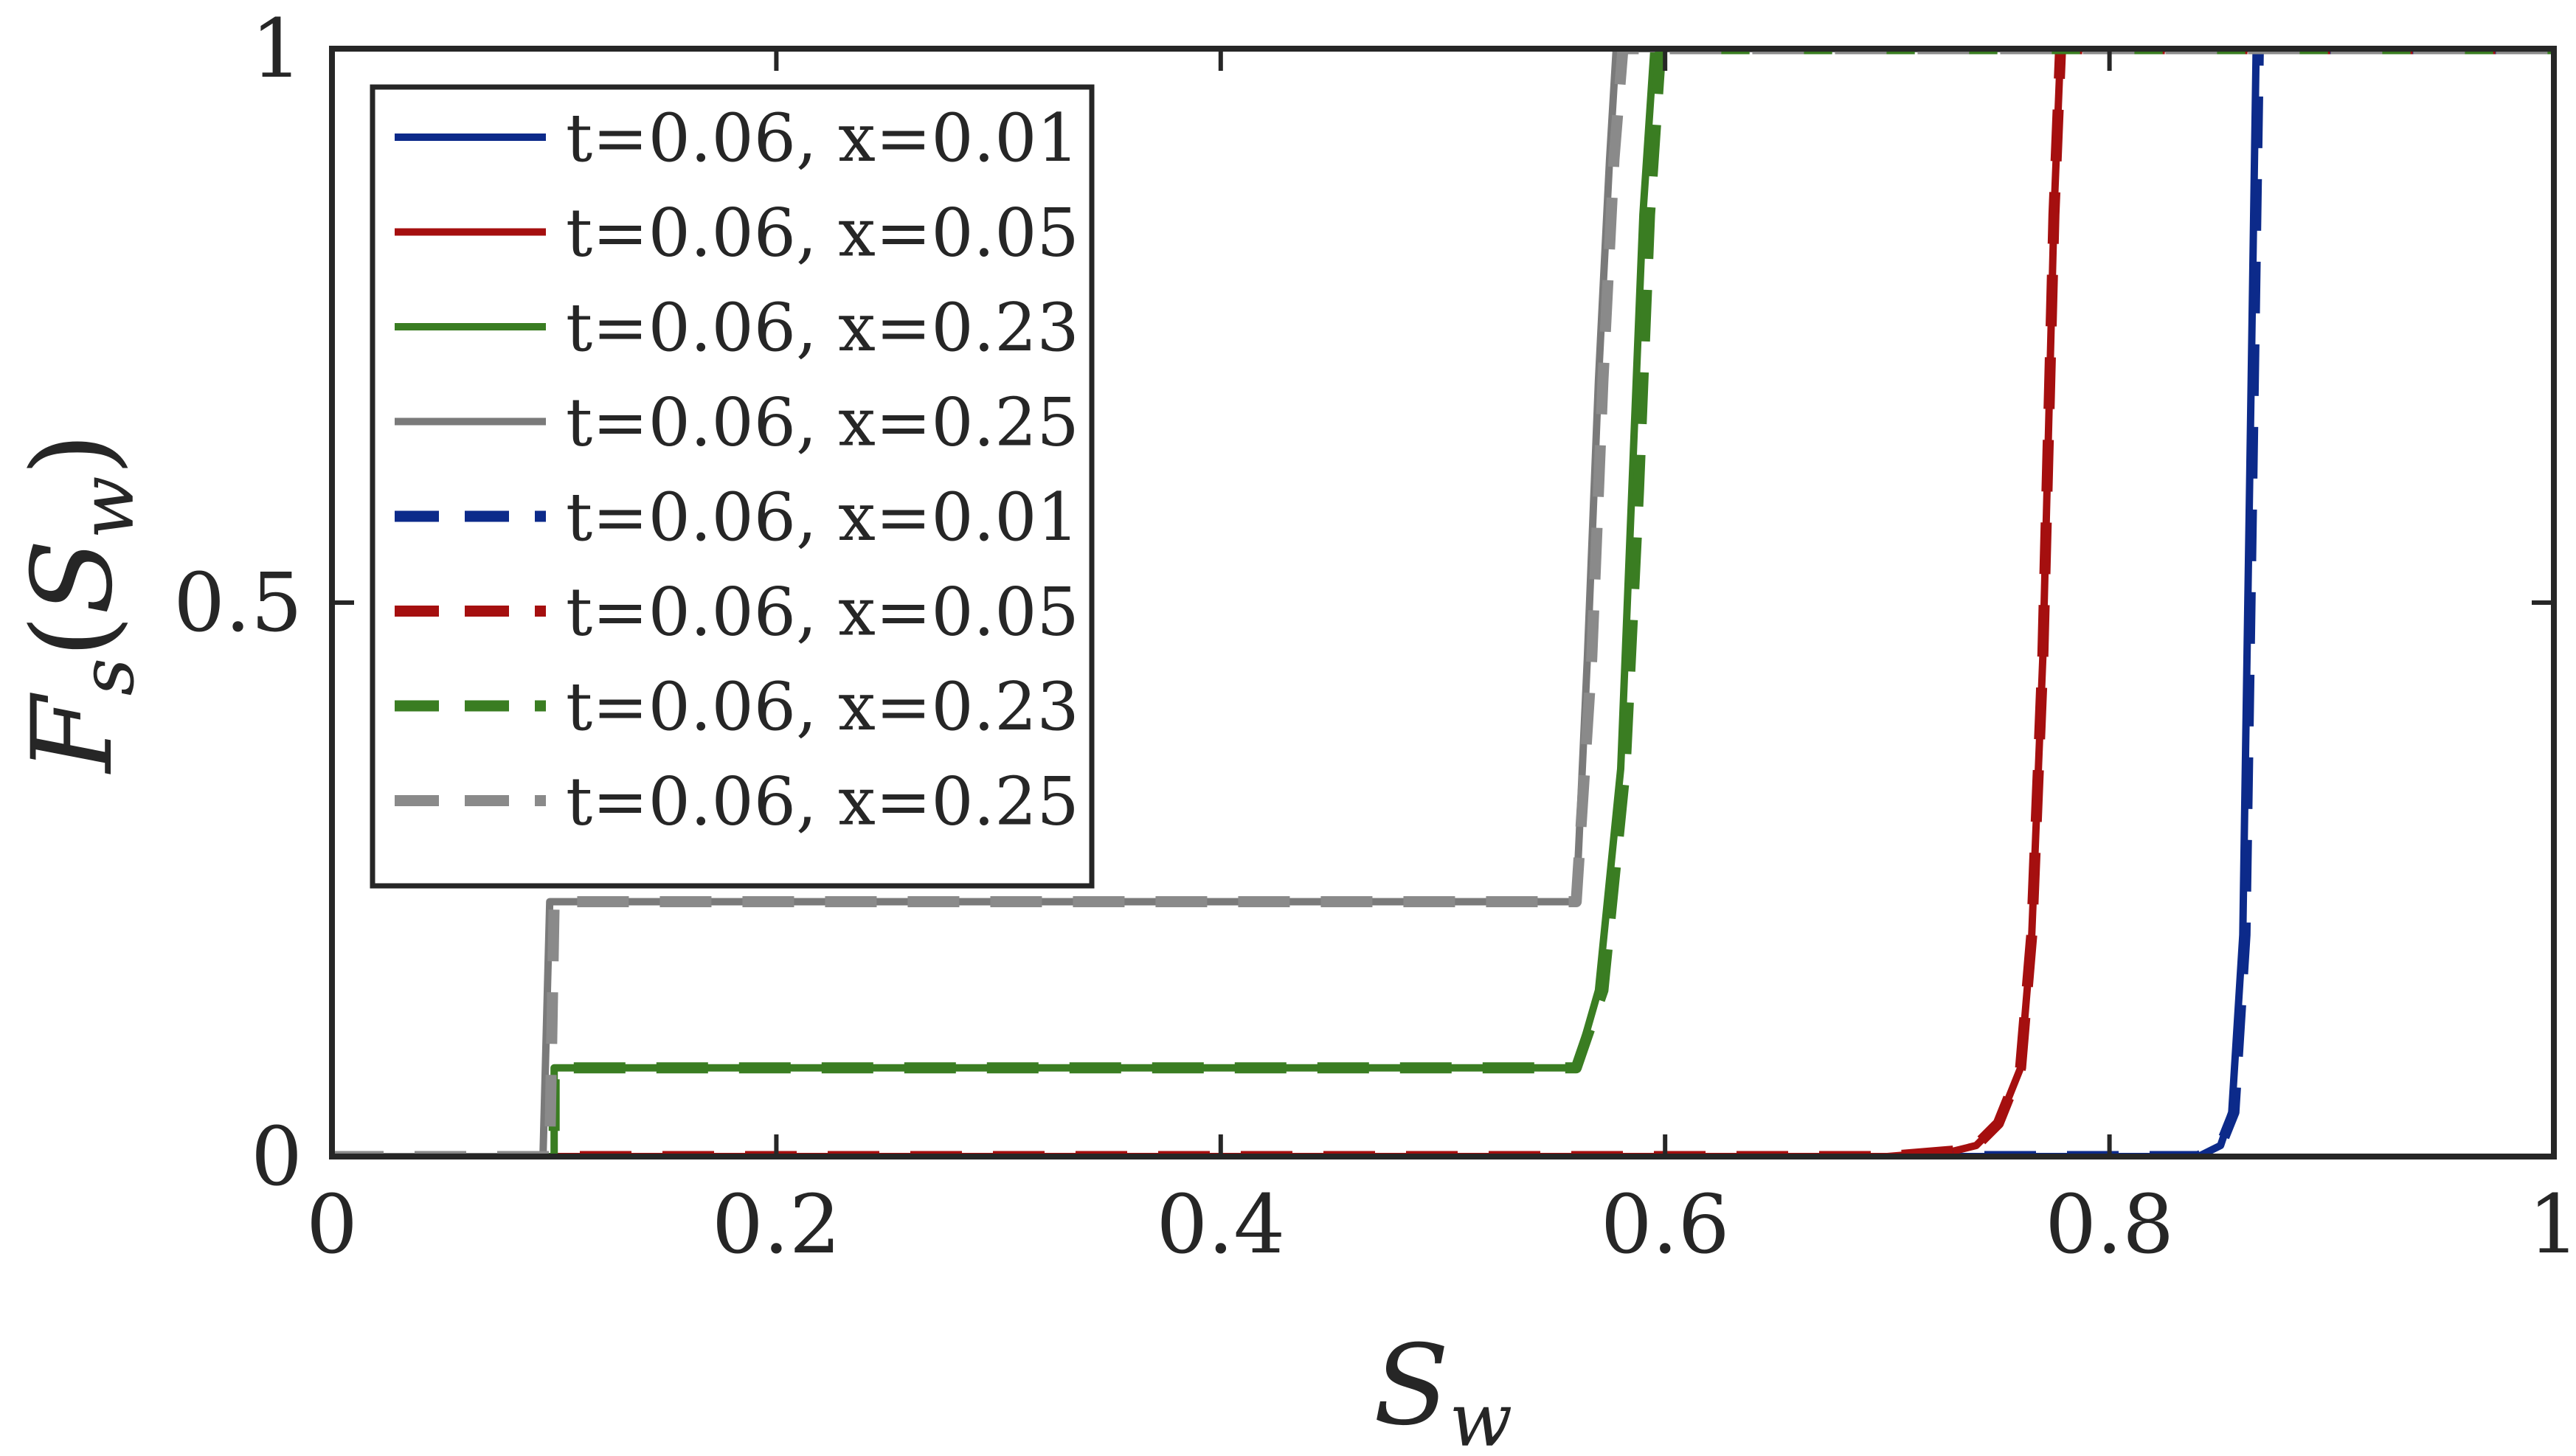  I want to click on legend-label-3: t=0.06, x=0.23, so click(822, 328).